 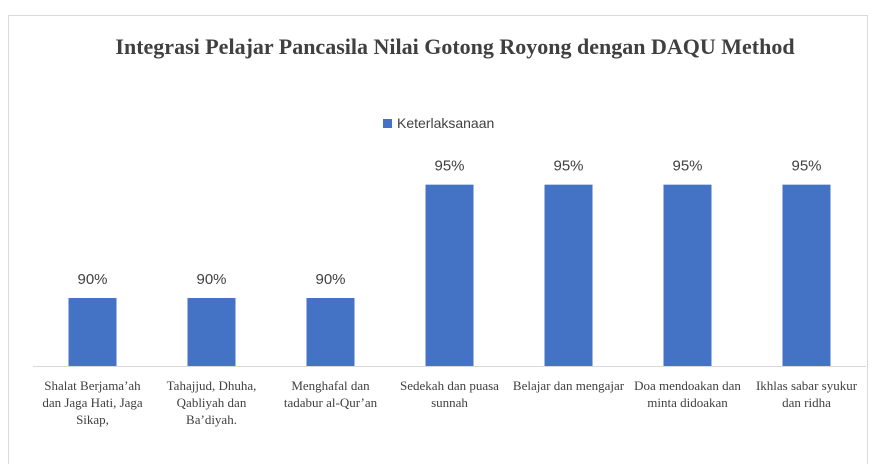 I want to click on x-tick-label: Ikhlas sabar syukur dan ridha, so click(x=806, y=394).